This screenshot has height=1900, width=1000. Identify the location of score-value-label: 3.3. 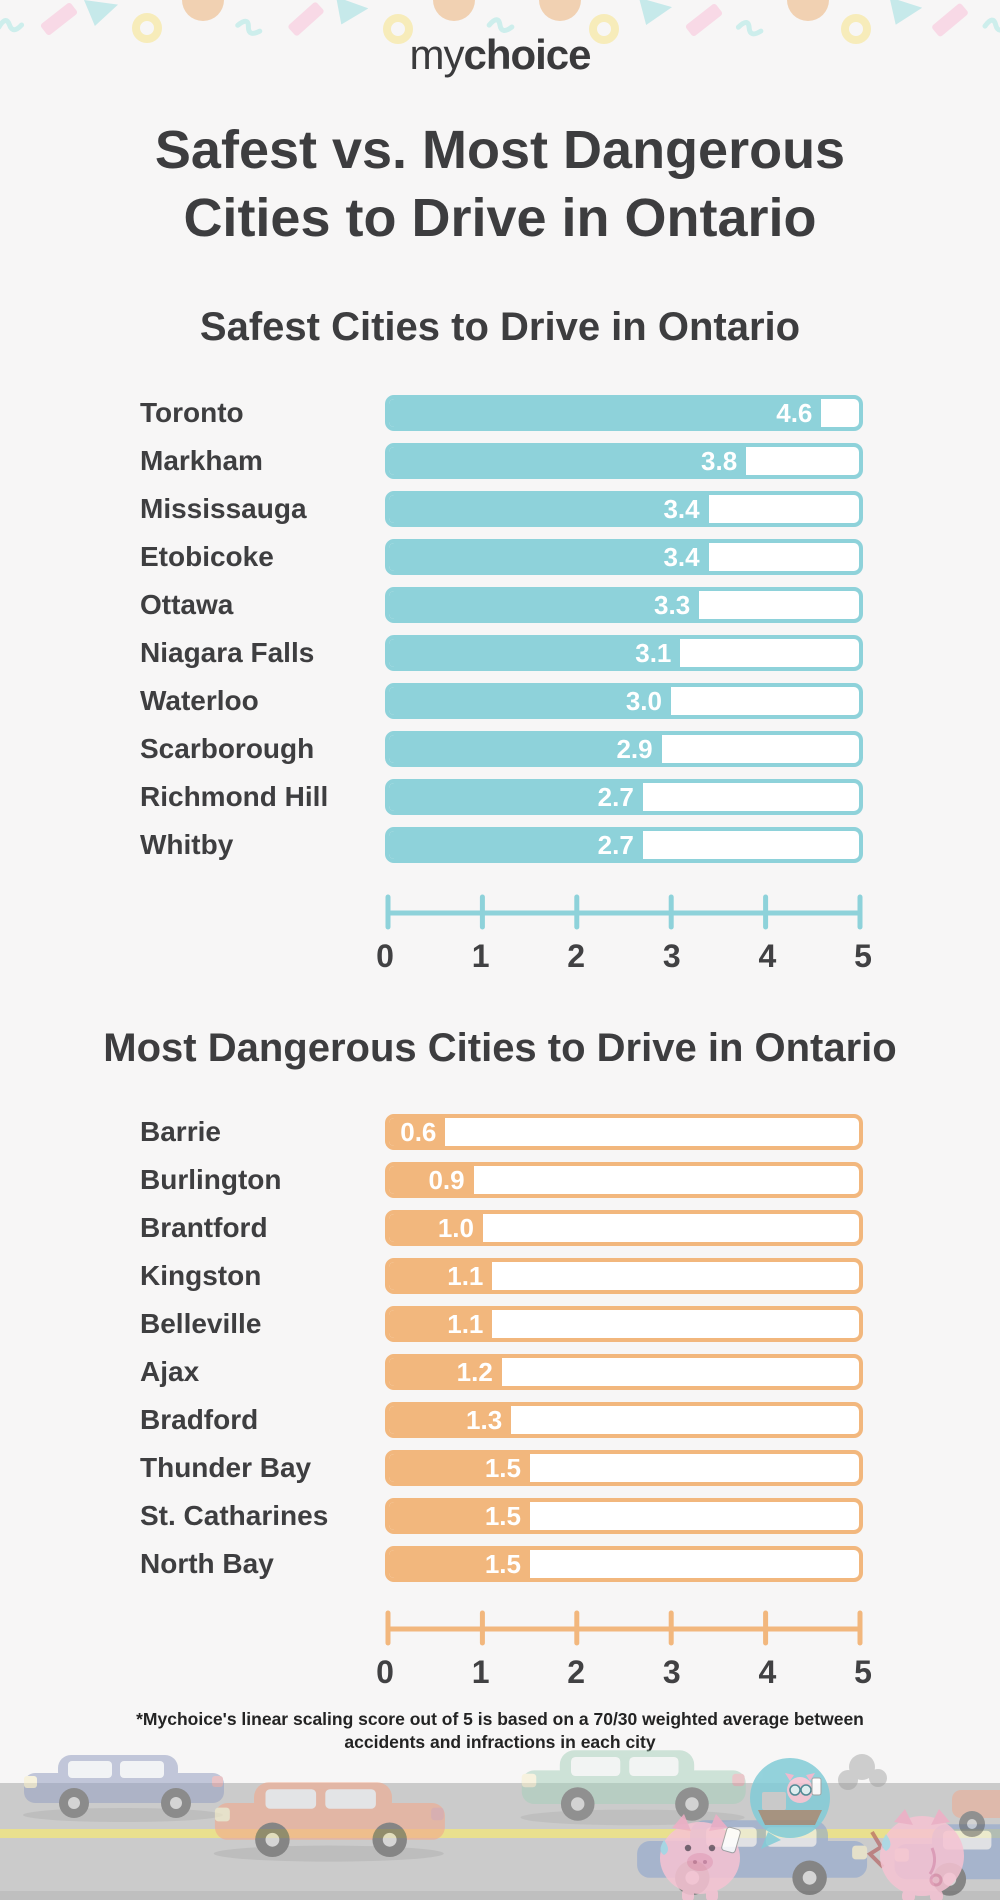
(672, 604).